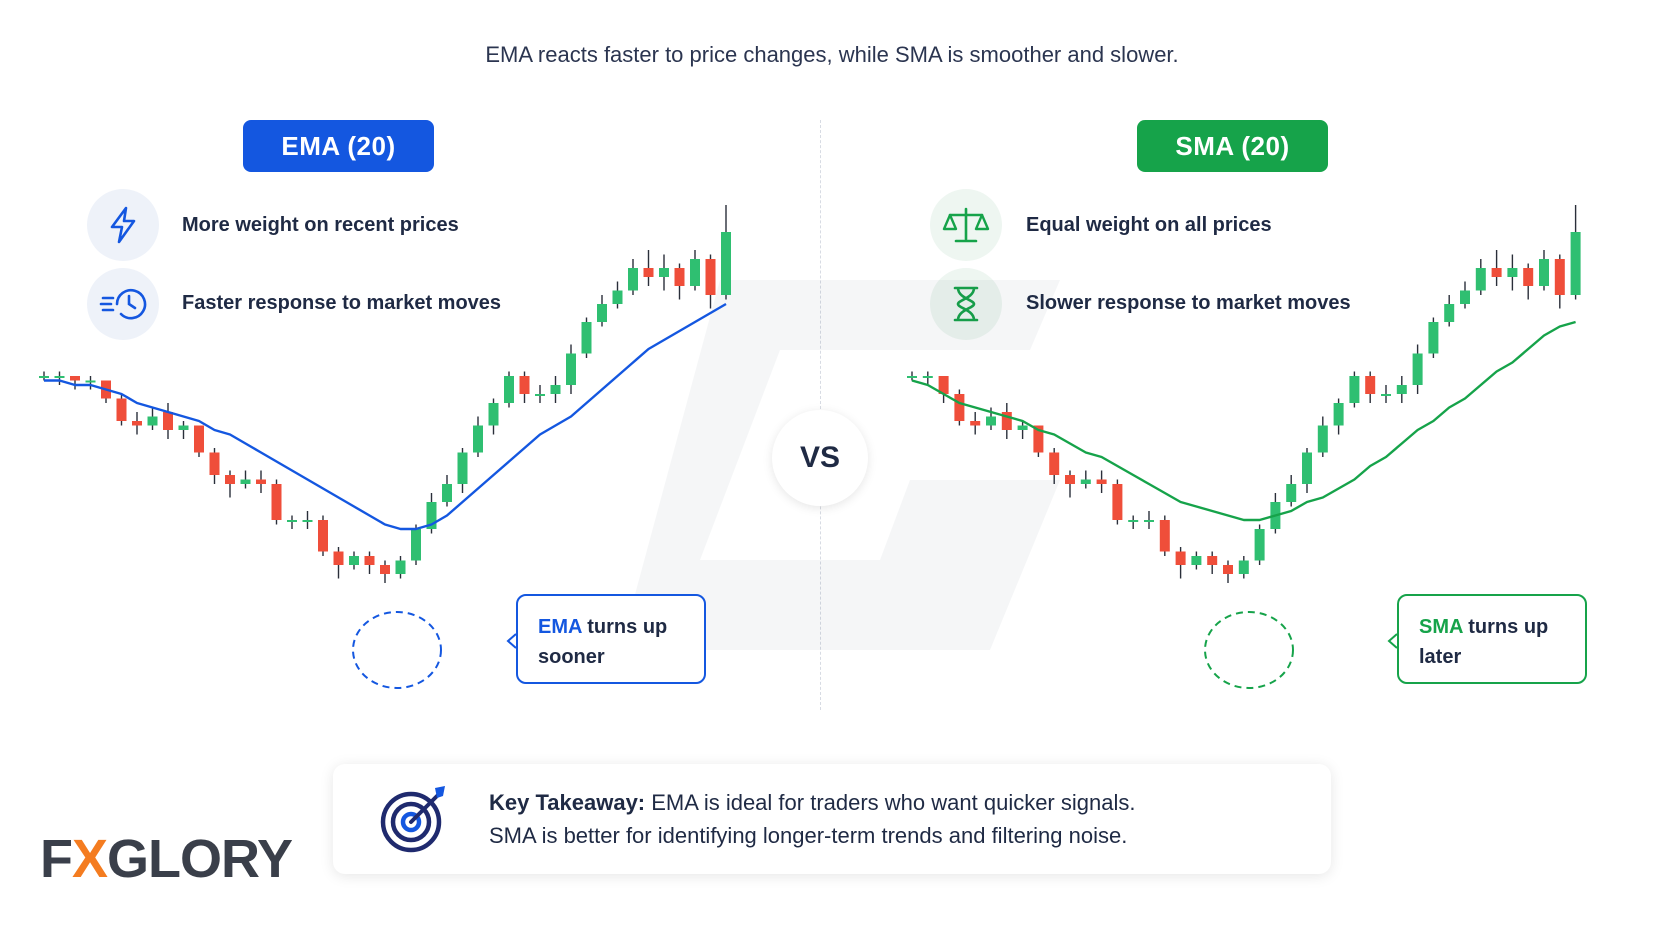 This screenshot has width=1664, height=928. I want to click on sma-callout: SMA turns up later, so click(1492, 639).